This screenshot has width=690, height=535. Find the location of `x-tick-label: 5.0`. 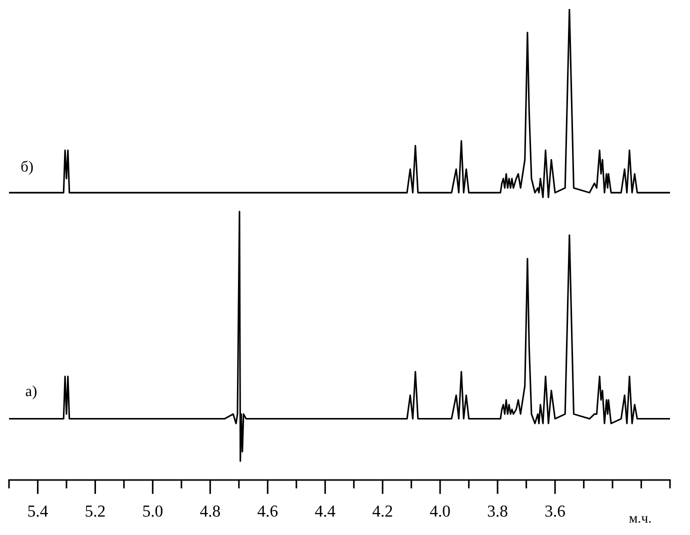

x-tick-label: 5.0 is located at coordinates (152, 511).